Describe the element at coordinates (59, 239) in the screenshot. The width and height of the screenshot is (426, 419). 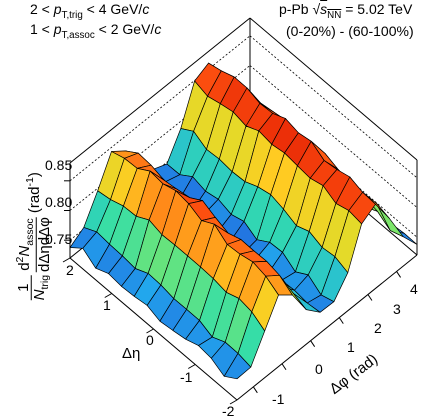
I see `z-tick-label: 0.75` at that location.